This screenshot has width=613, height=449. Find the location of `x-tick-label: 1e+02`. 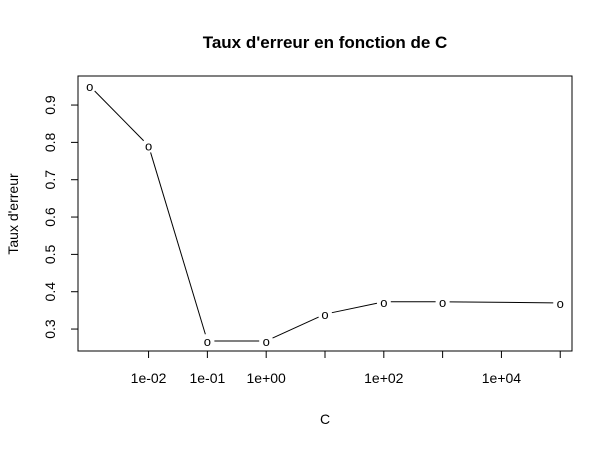

x-tick-label: 1e+02 is located at coordinates (384, 378).